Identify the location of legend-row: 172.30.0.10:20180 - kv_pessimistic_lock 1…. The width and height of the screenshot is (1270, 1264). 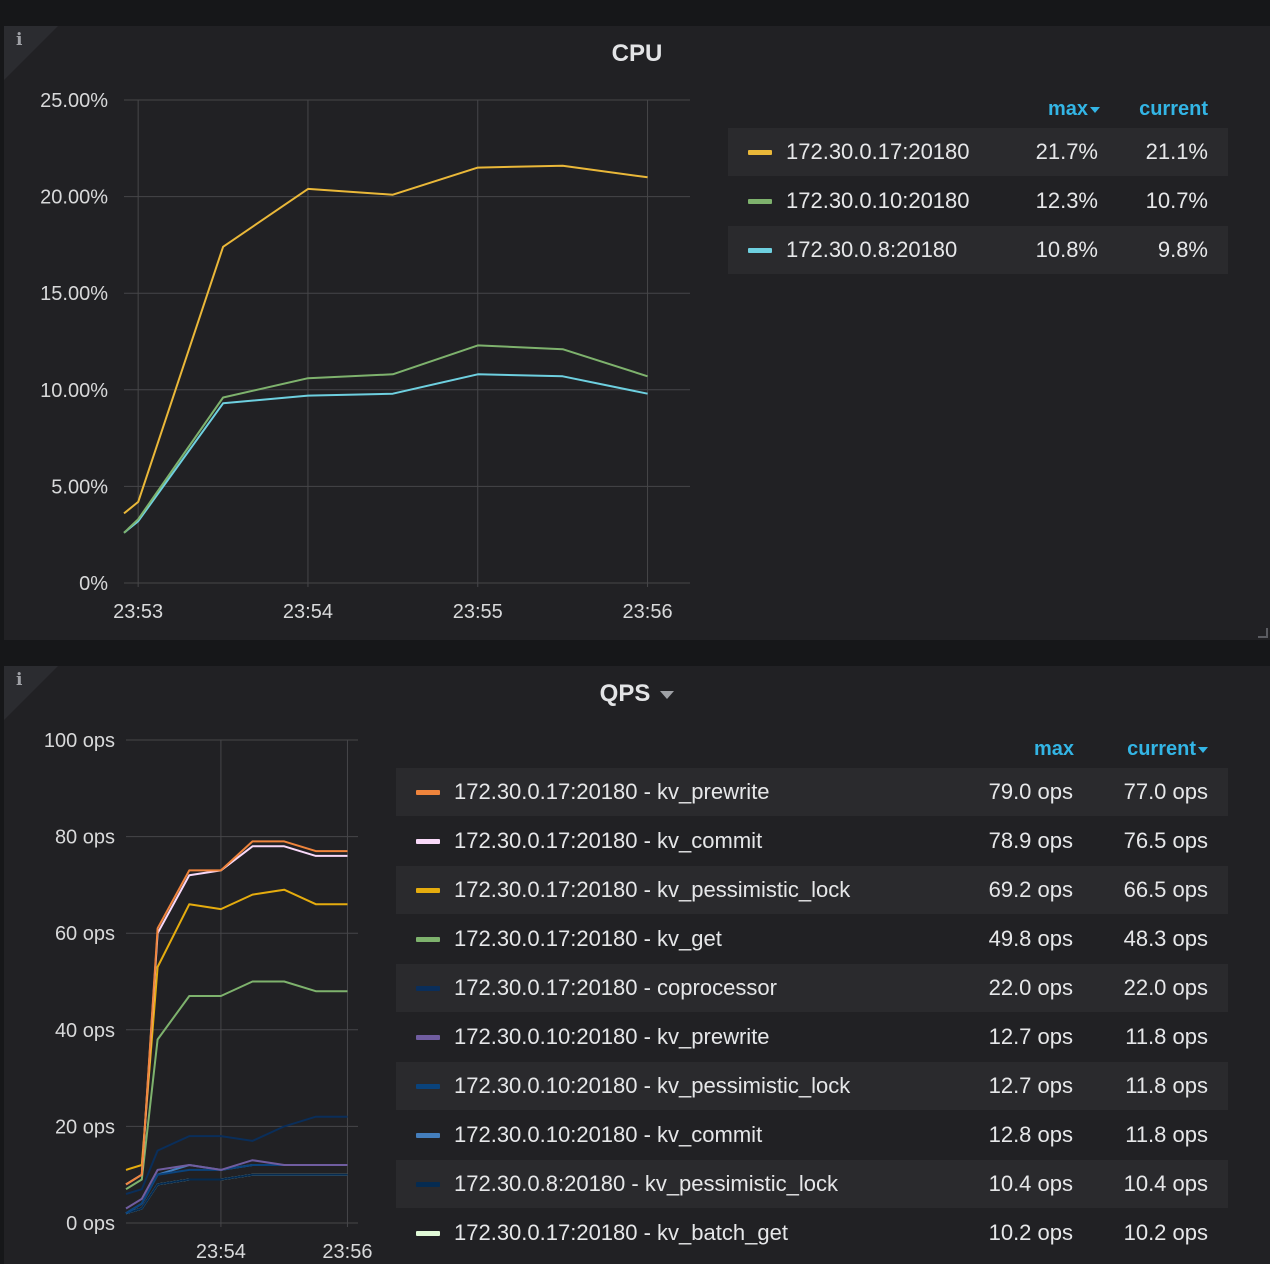
(812, 1086).